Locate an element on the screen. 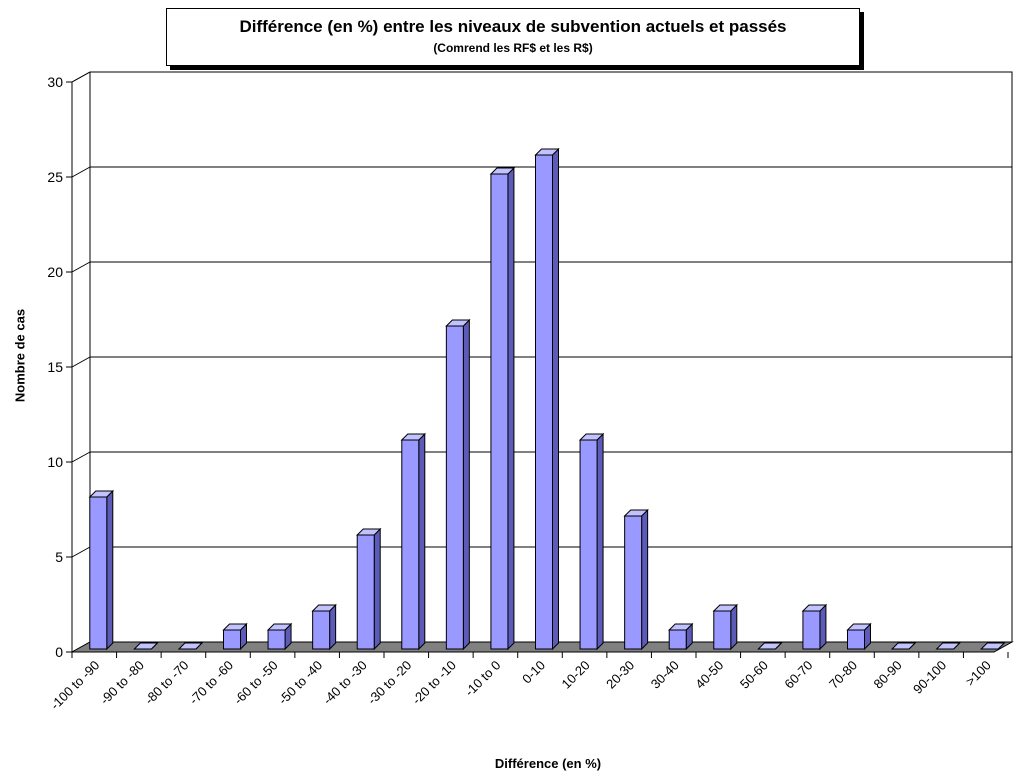 This screenshot has height=780, width=1016. x-tick-label: 70-80 is located at coordinates (843, 675).